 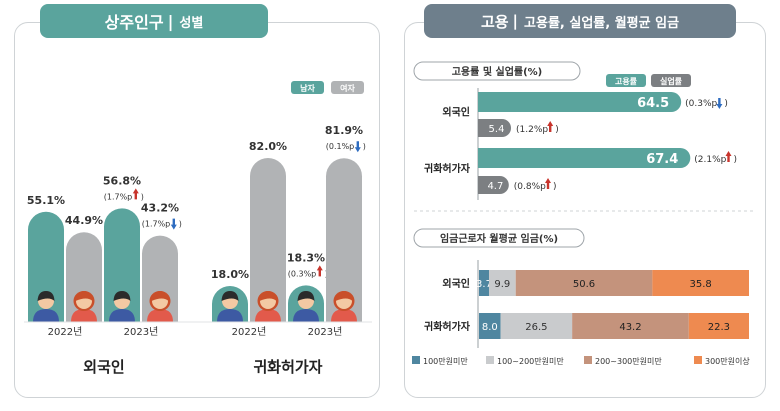 I want to click on wage-title: 임금근로자 월평균 임금(%), so click(x=499, y=238).